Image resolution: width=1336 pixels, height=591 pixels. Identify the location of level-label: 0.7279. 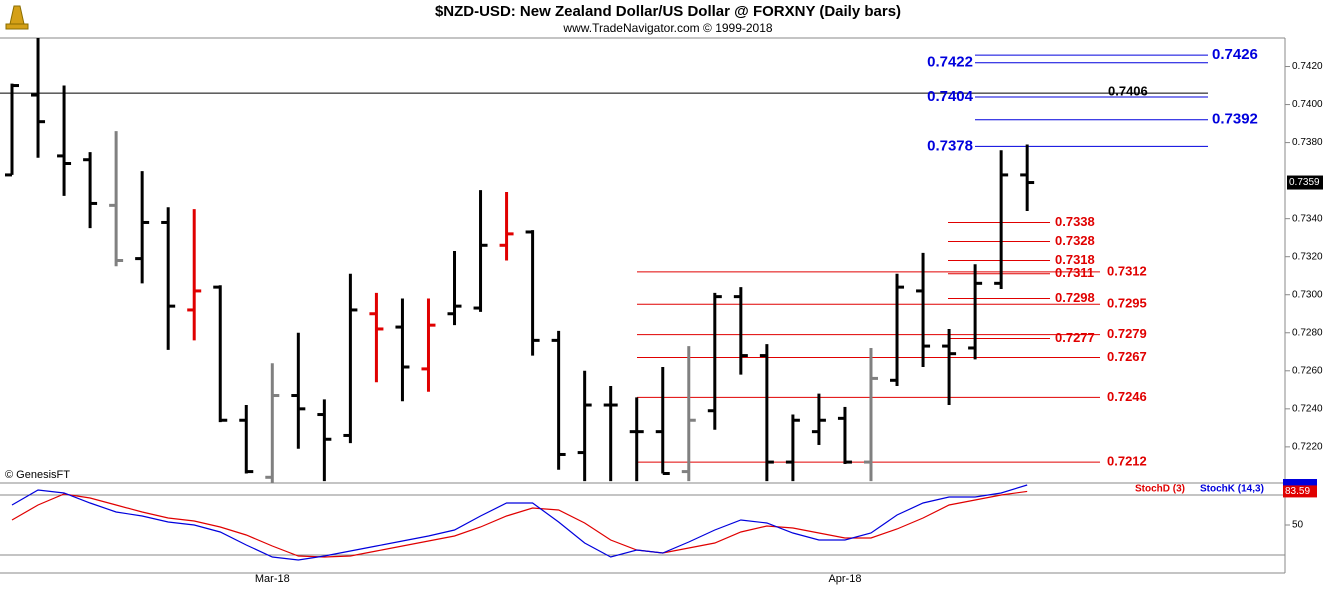
(1127, 333).